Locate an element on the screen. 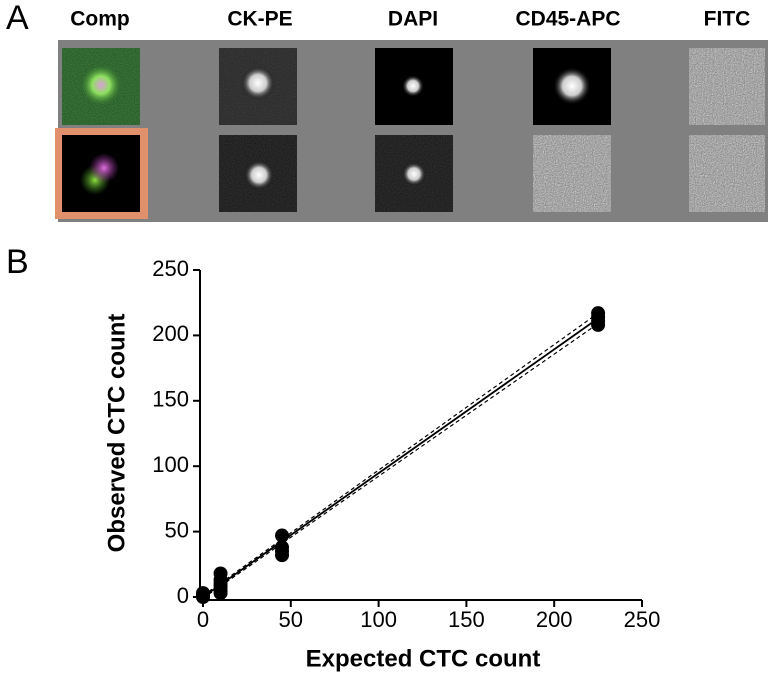 The height and width of the screenshot is (683, 772). y-tick-label: 100 is located at coordinates (170, 464).